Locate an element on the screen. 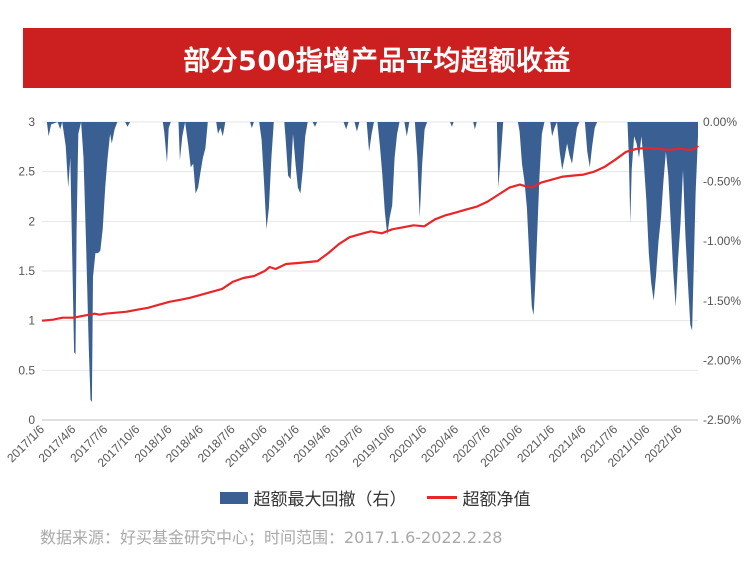 The width and height of the screenshot is (750, 569). legend-label-drawdown: 超额最大回撤（右） is located at coordinates (330, 500).